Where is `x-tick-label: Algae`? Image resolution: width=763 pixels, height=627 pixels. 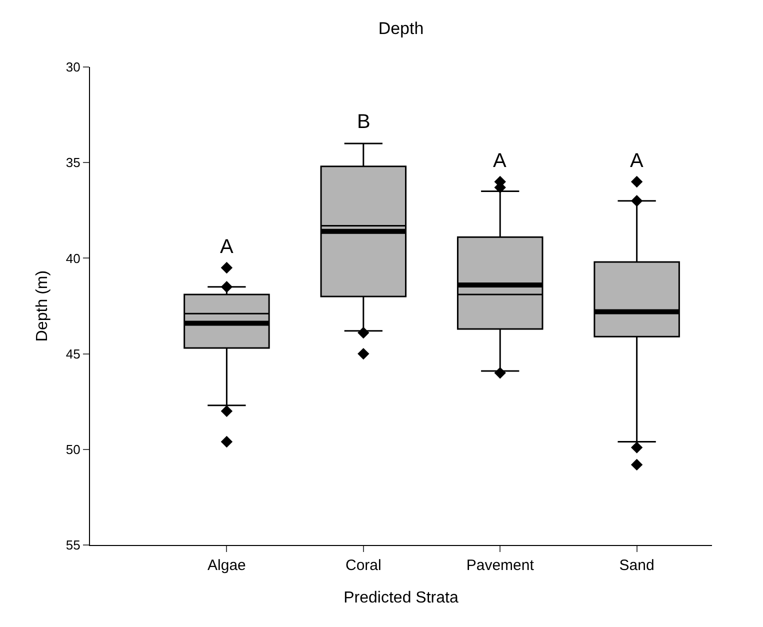
x-tick-label: Algae is located at coordinates (227, 565).